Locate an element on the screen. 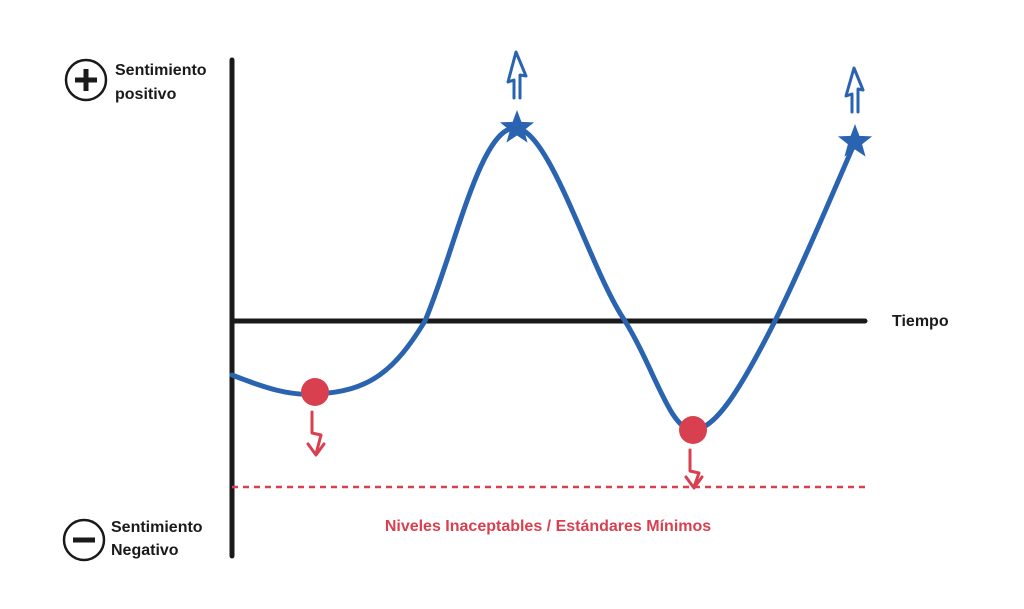 This screenshot has width=1024, height=609. down-arrows is located at coordinates (505, 450).